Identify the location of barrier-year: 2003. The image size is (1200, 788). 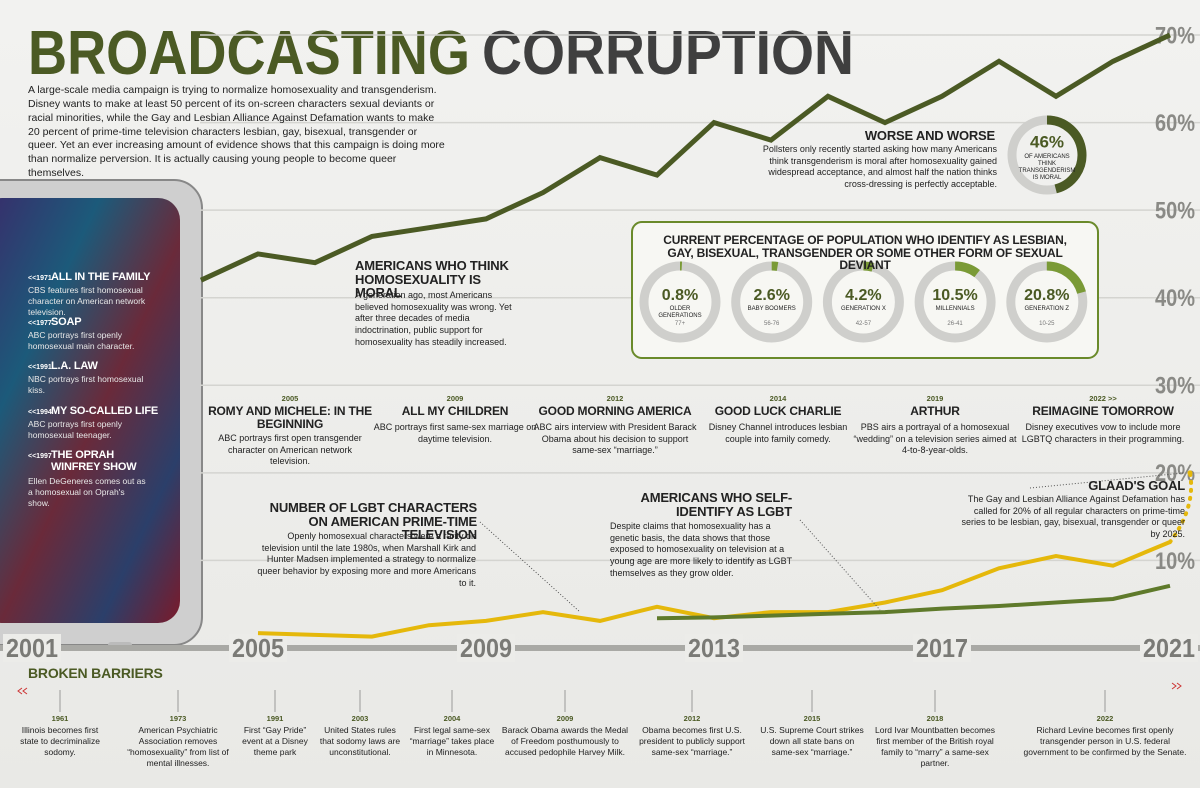
(360, 718).